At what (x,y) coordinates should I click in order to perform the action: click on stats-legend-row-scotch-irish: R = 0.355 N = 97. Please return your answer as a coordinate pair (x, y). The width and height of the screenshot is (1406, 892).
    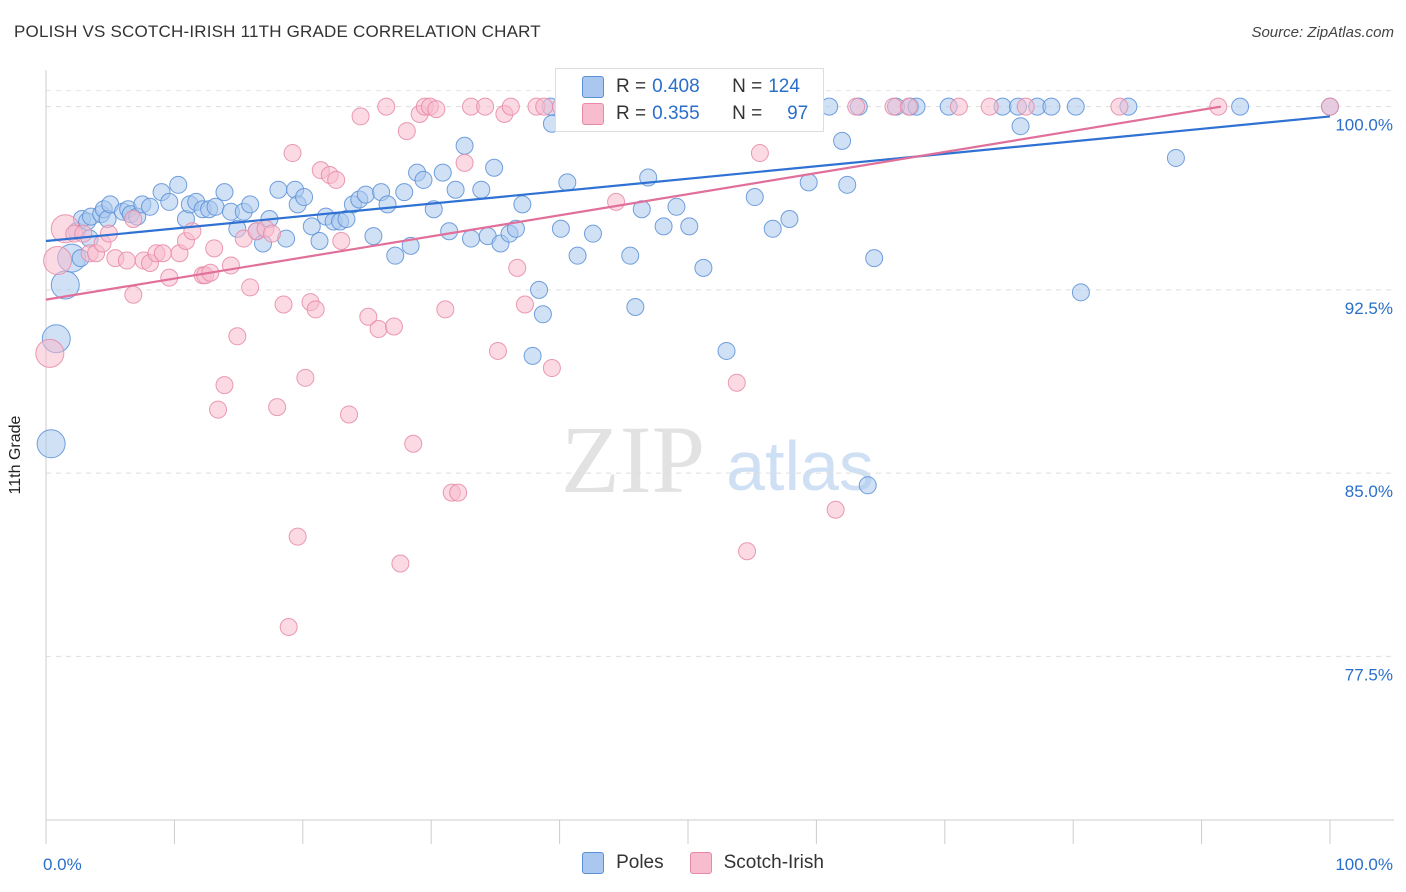
    Looking at the image, I should click on (695, 114).